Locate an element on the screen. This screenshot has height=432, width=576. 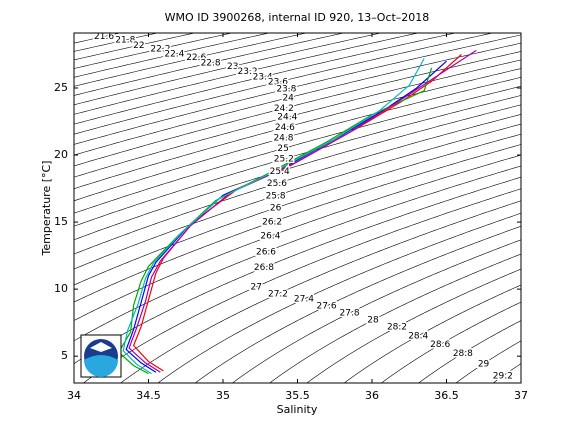
contour-label: 25 is located at coordinates (282, 149).